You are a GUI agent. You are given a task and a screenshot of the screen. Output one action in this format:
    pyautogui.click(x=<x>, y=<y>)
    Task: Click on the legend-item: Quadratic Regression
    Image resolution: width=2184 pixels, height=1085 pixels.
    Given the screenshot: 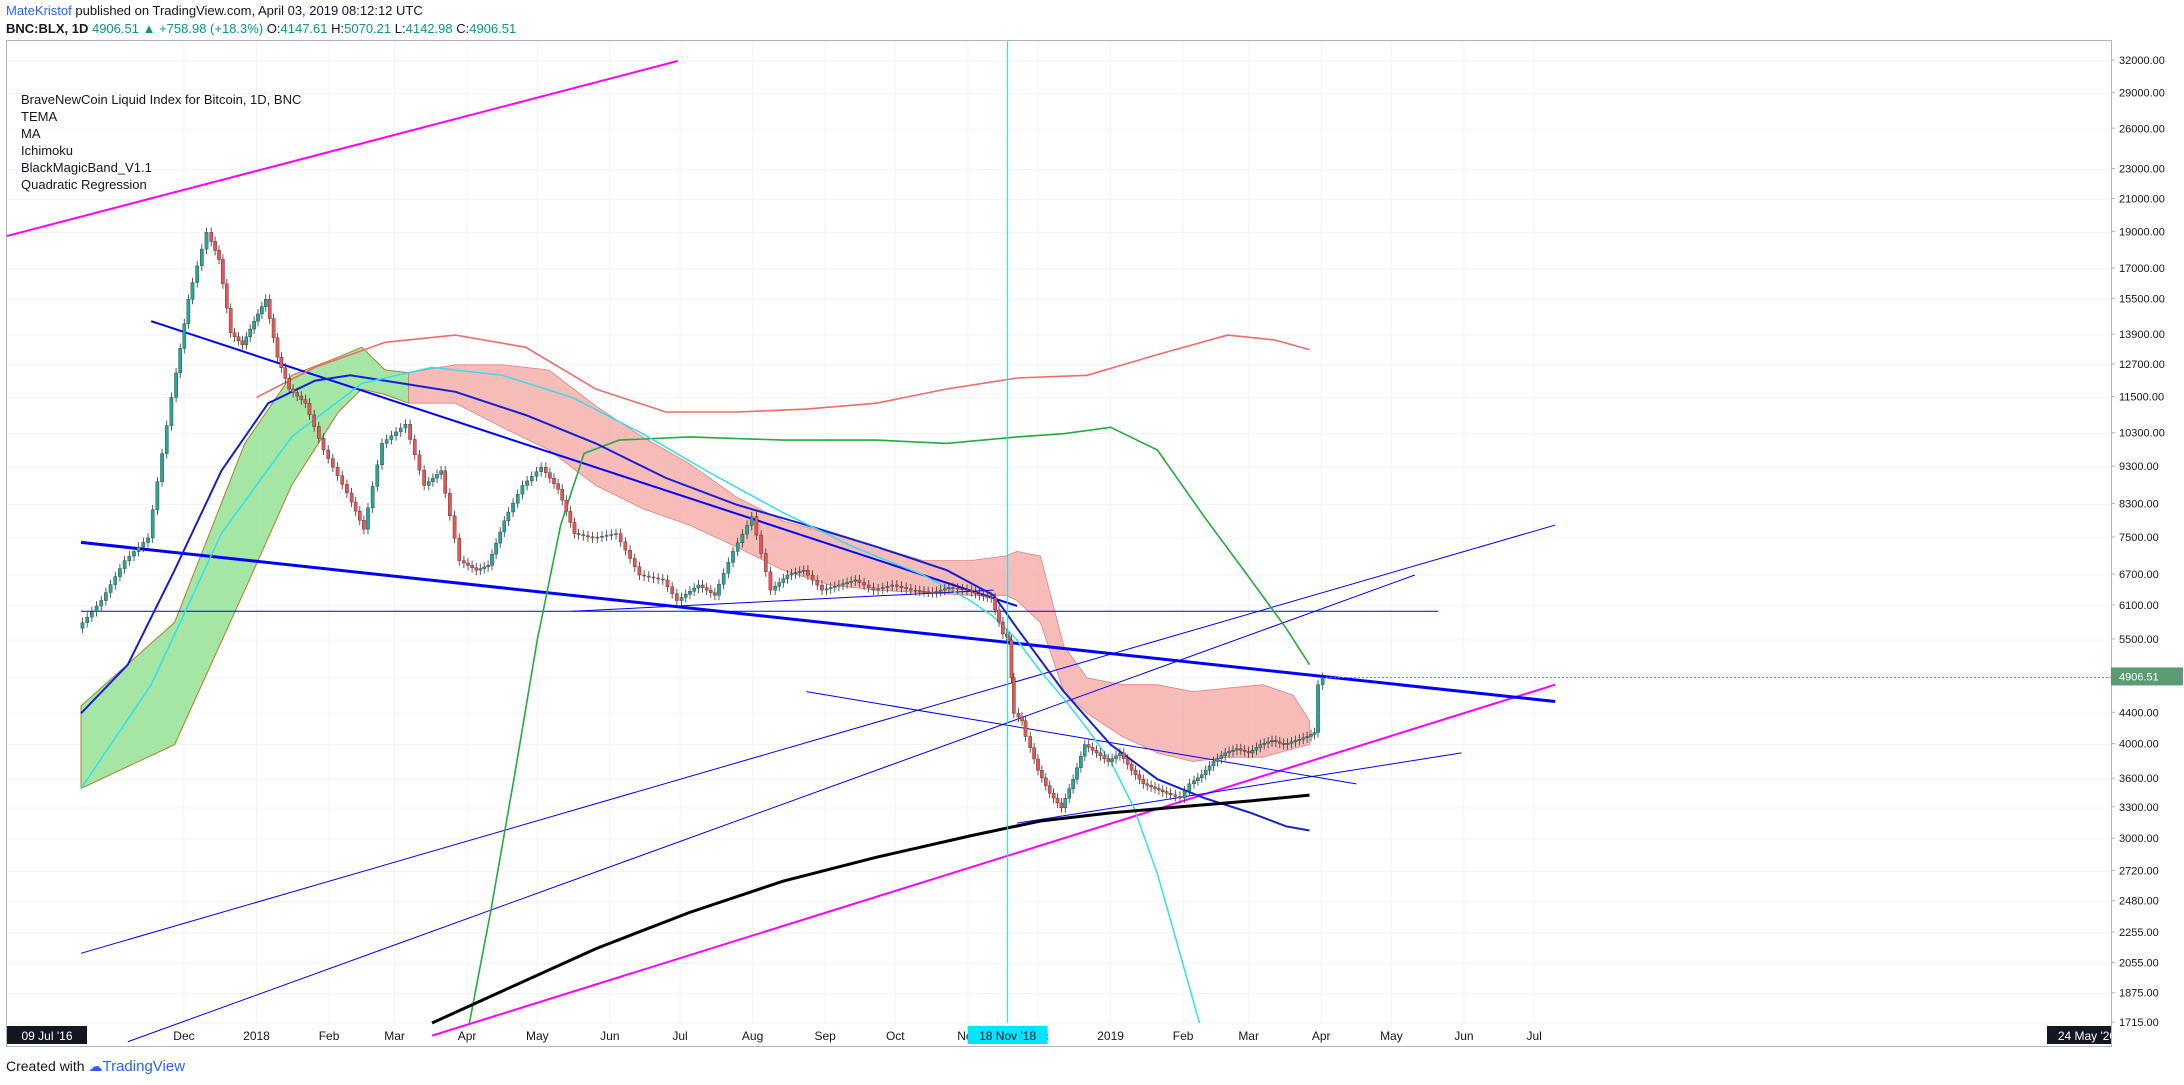 What is the action you would take?
    pyautogui.click(x=84, y=184)
    